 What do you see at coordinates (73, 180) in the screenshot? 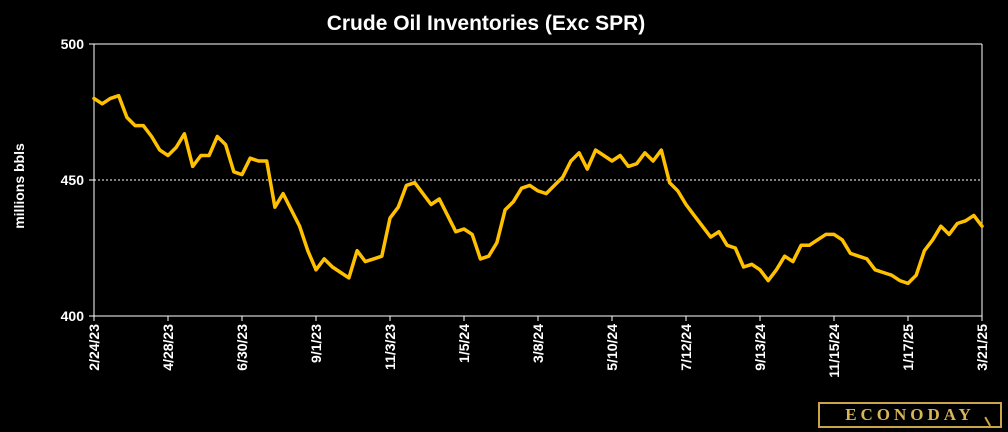
I see `y-tick-label: 450` at bounding box center [73, 180].